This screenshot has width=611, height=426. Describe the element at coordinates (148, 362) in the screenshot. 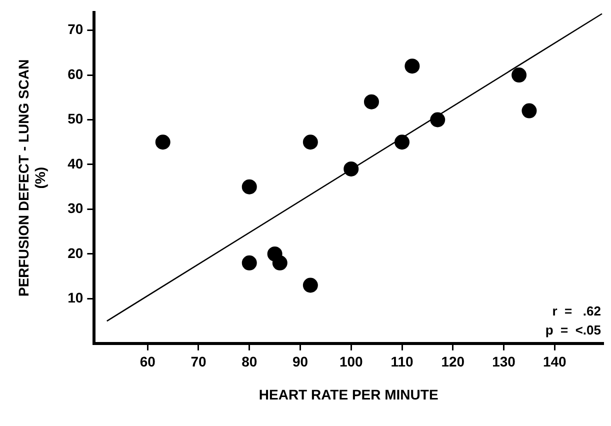

I see `x-tick-label: 60` at that location.